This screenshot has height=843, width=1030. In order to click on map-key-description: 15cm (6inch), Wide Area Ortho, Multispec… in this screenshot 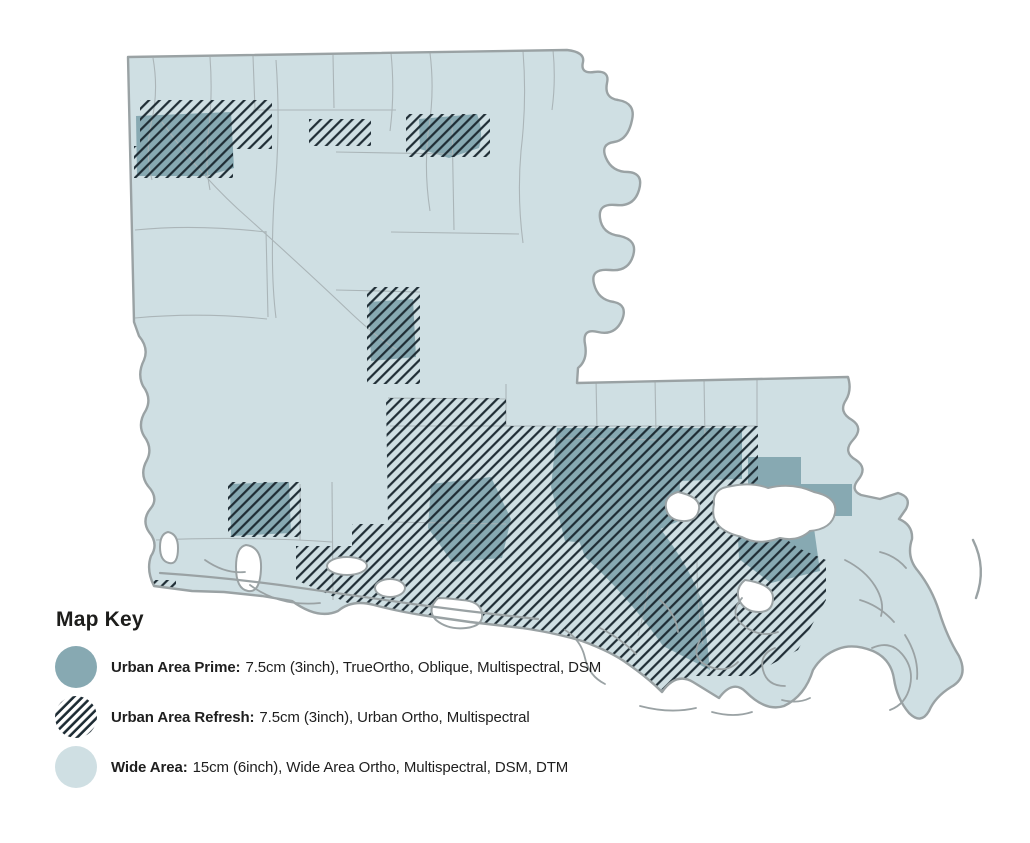, I will do `click(380, 767)`.